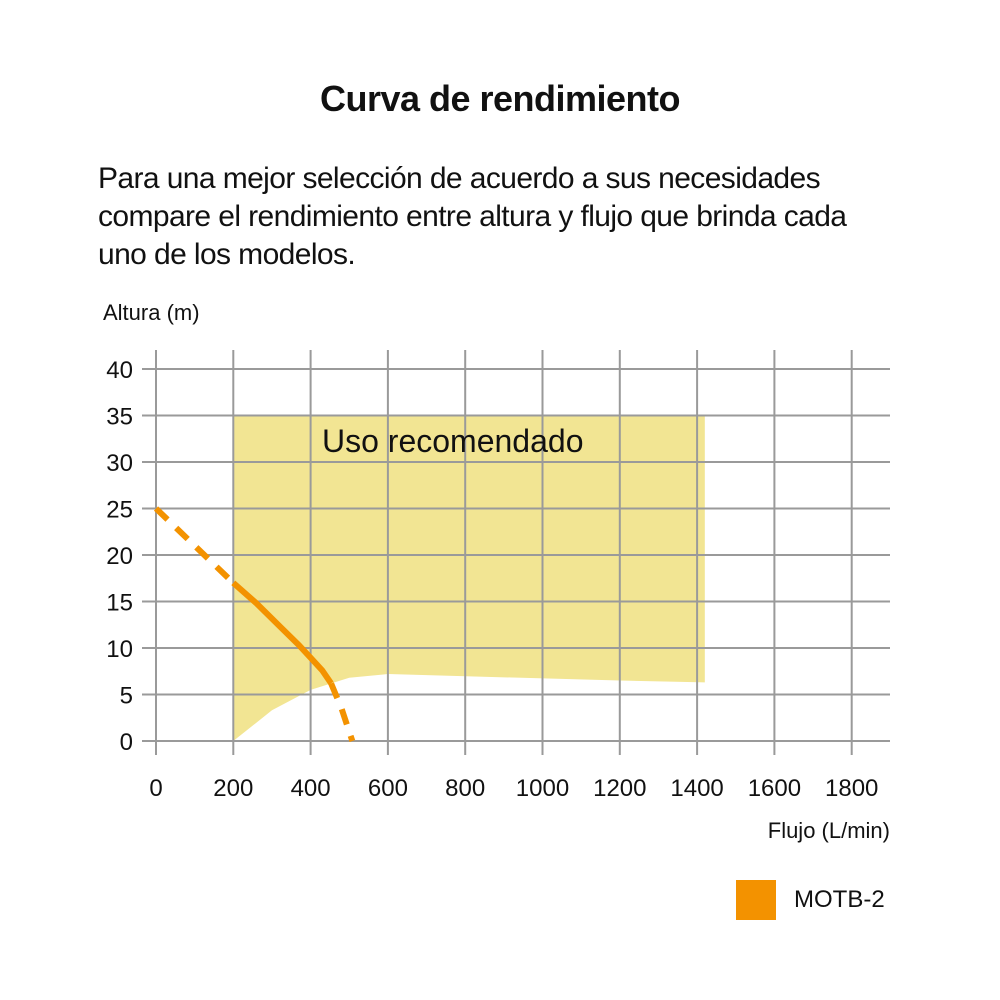  What do you see at coordinates (851, 788) in the screenshot?
I see `x-tick-label: 1800` at bounding box center [851, 788].